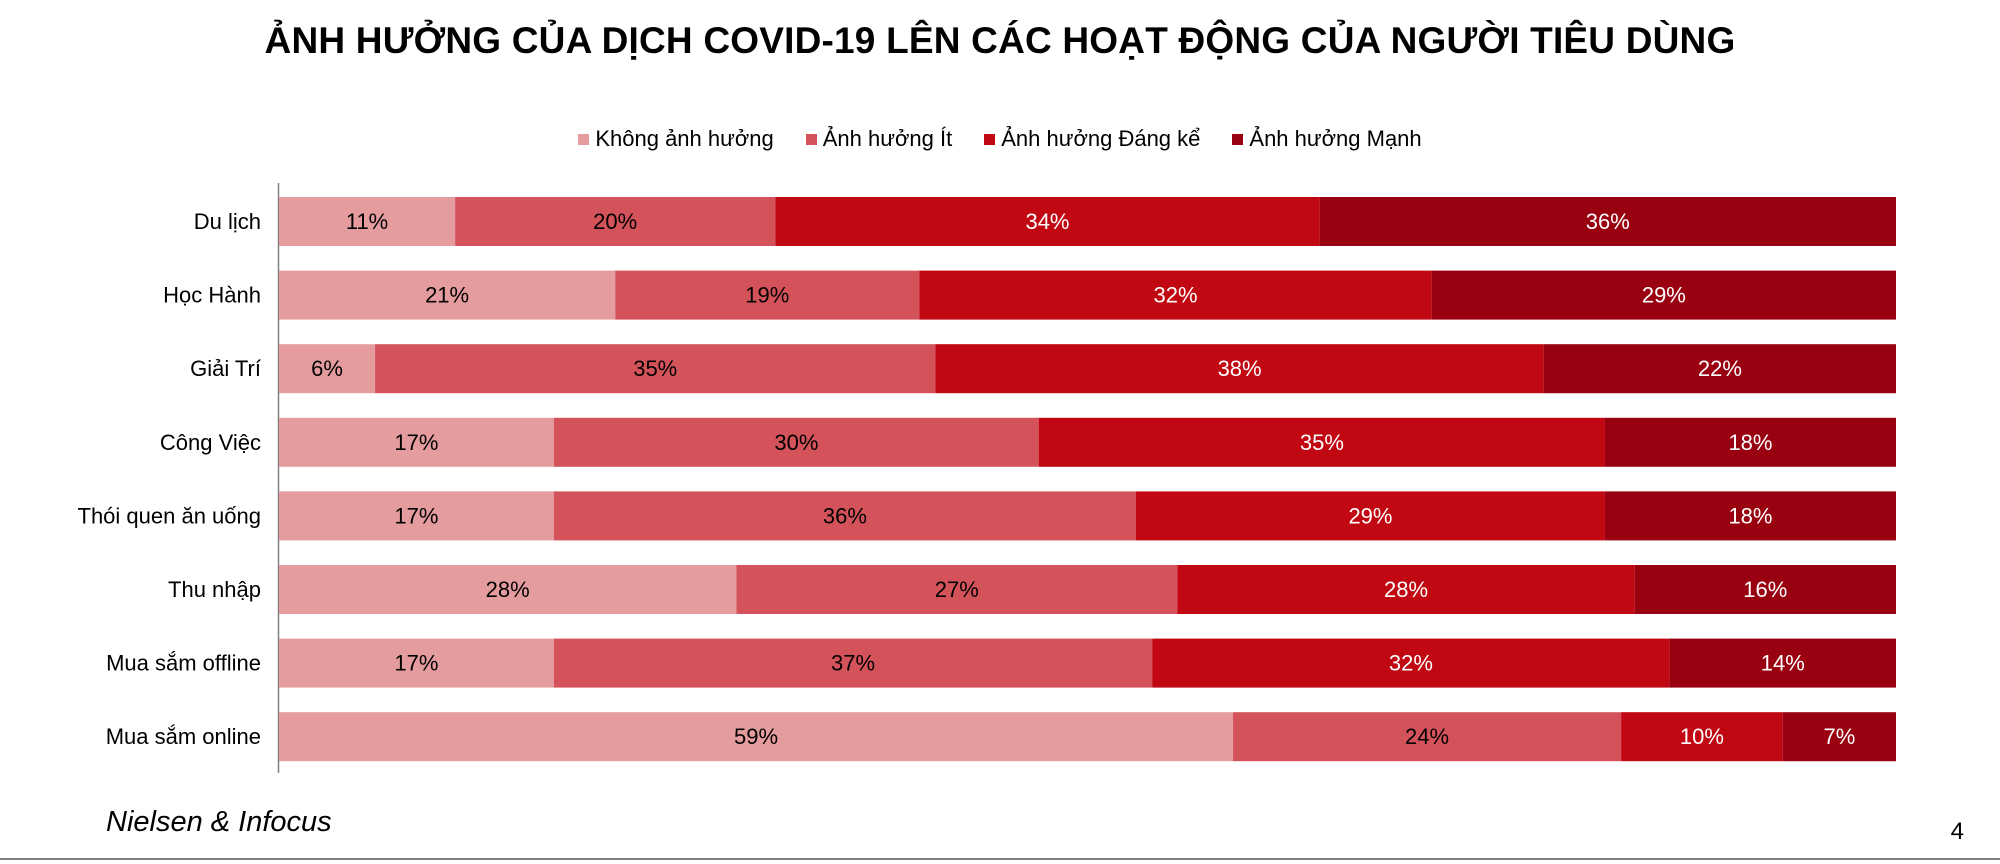 Image resolution: width=2000 pixels, height=864 pixels. I want to click on legend-label: Không ảnh hưởng, so click(684, 138).